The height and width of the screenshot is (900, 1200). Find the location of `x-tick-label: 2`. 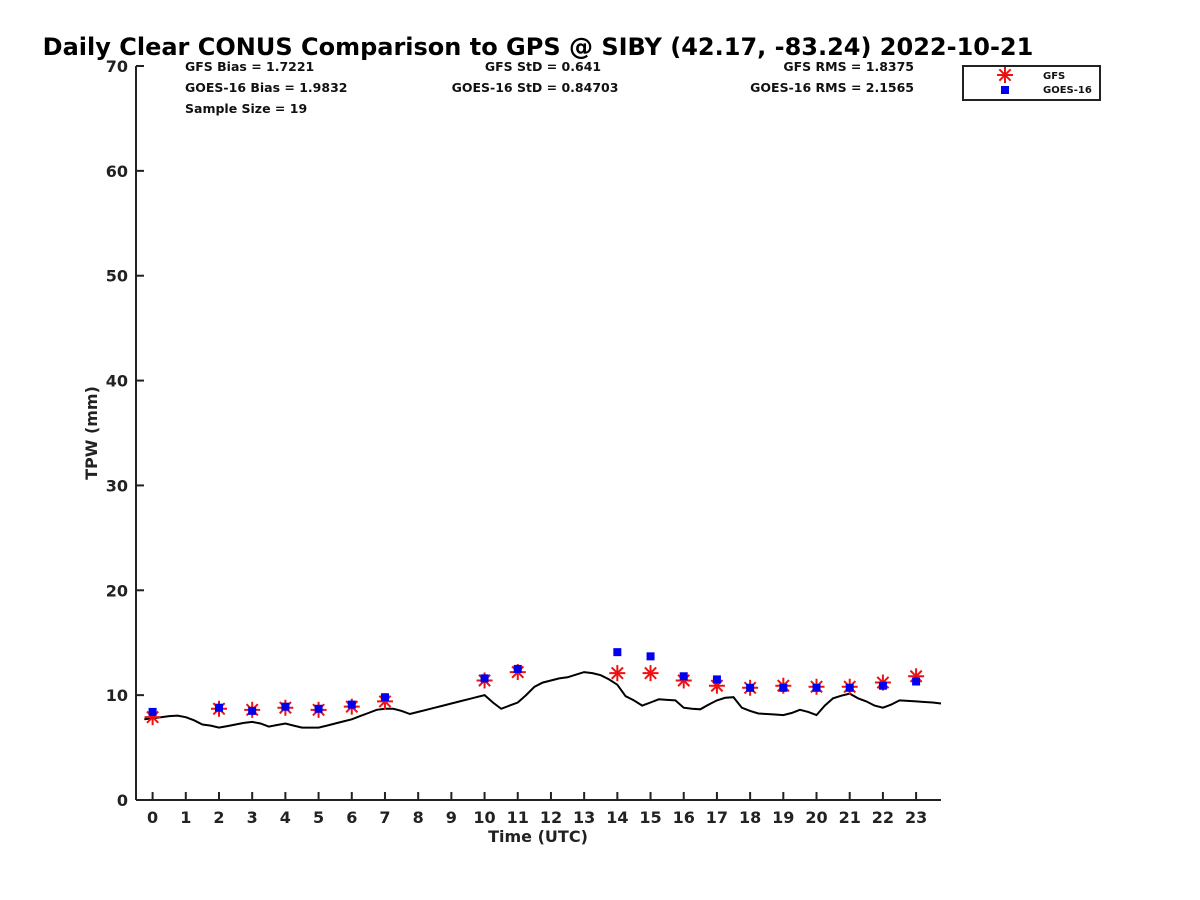

x-tick-label: 2 is located at coordinates (218, 817).